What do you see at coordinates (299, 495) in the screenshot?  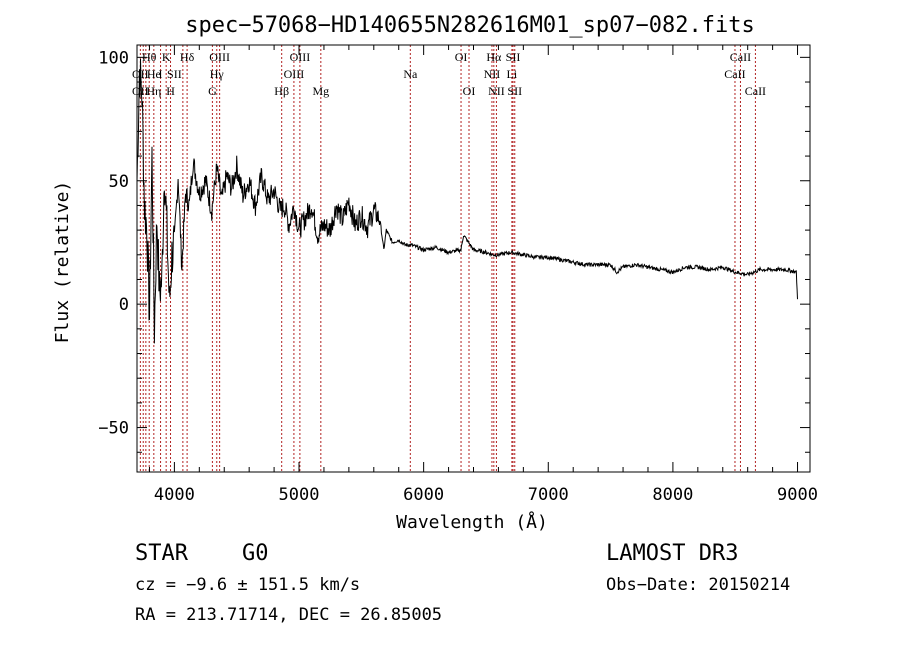 I see `x-tick-label: 5000` at bounding box center [299, 495].